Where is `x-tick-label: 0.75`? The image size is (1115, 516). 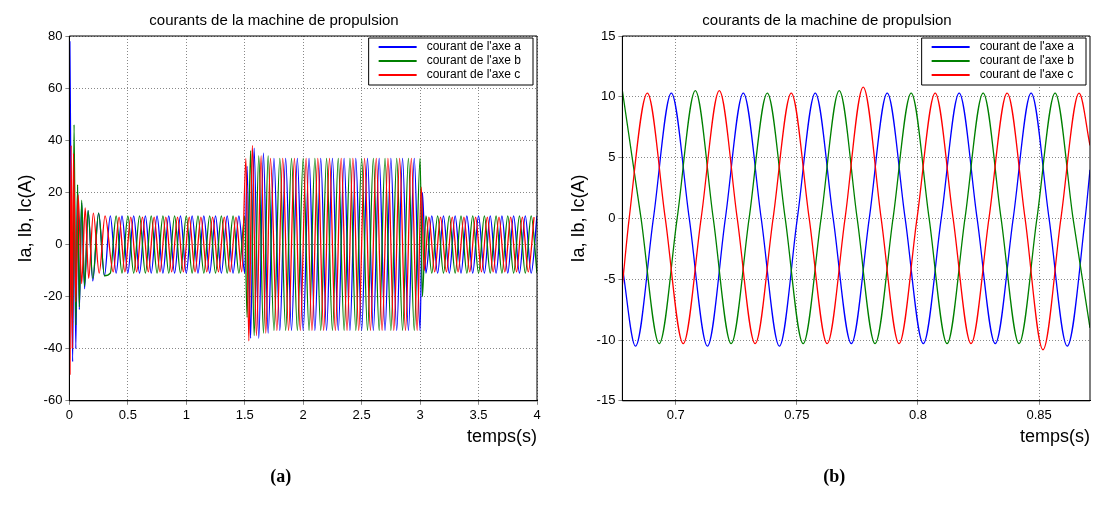
x-tick-label: 0.75 is located at coordinates (797, 415).